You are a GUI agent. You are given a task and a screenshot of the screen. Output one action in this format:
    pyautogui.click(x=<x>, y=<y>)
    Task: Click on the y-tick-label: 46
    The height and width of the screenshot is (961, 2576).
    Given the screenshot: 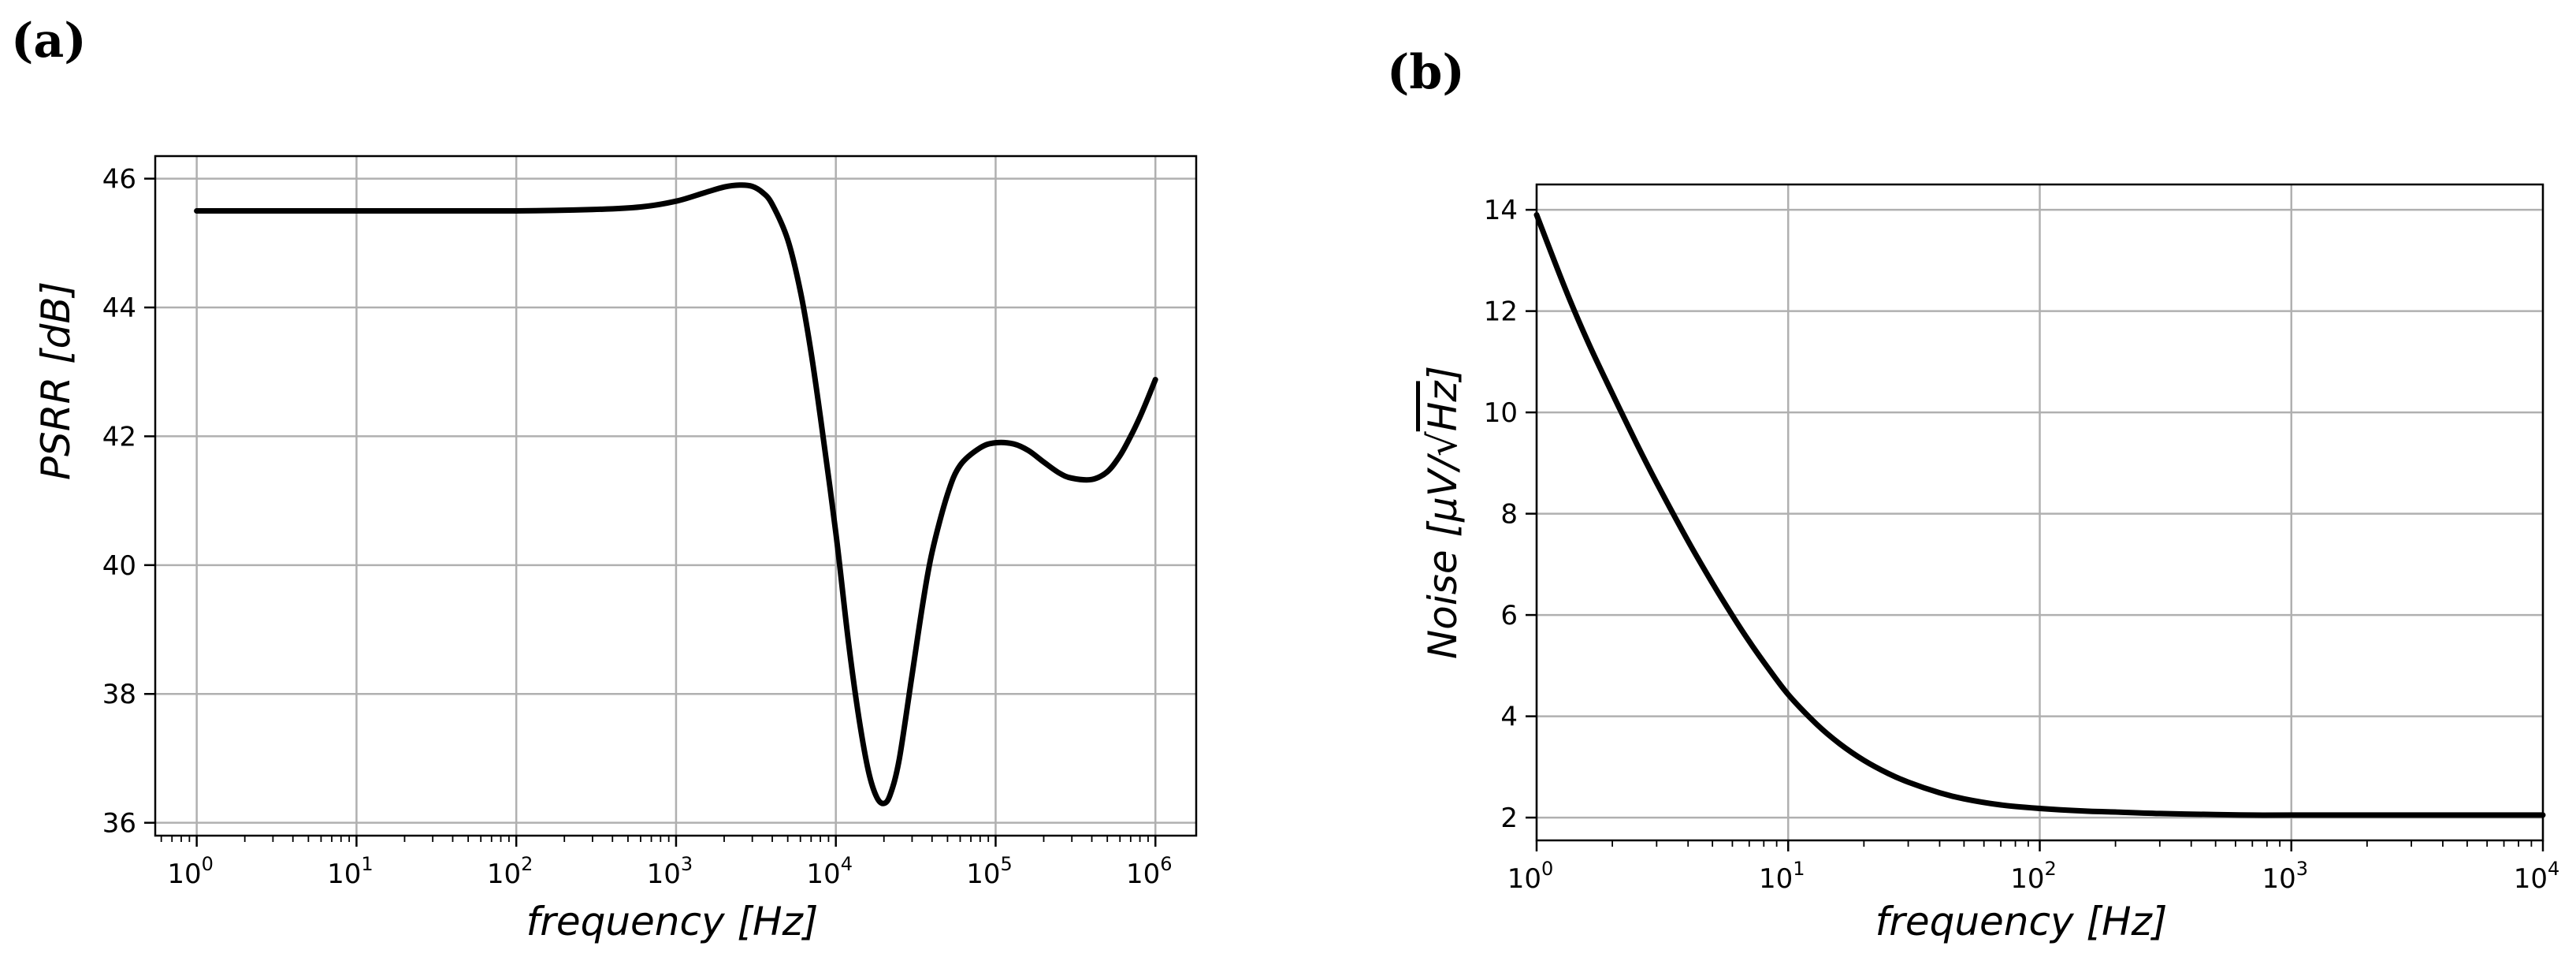 What is the action you would take?
    pyautogui.click(x=119, y=180)
    